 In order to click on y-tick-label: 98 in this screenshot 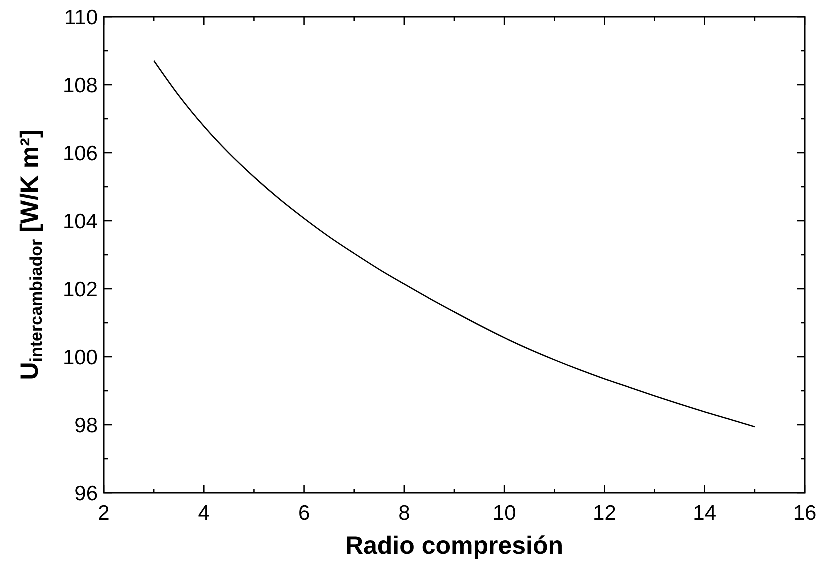, I will do `click(86, 426)`.